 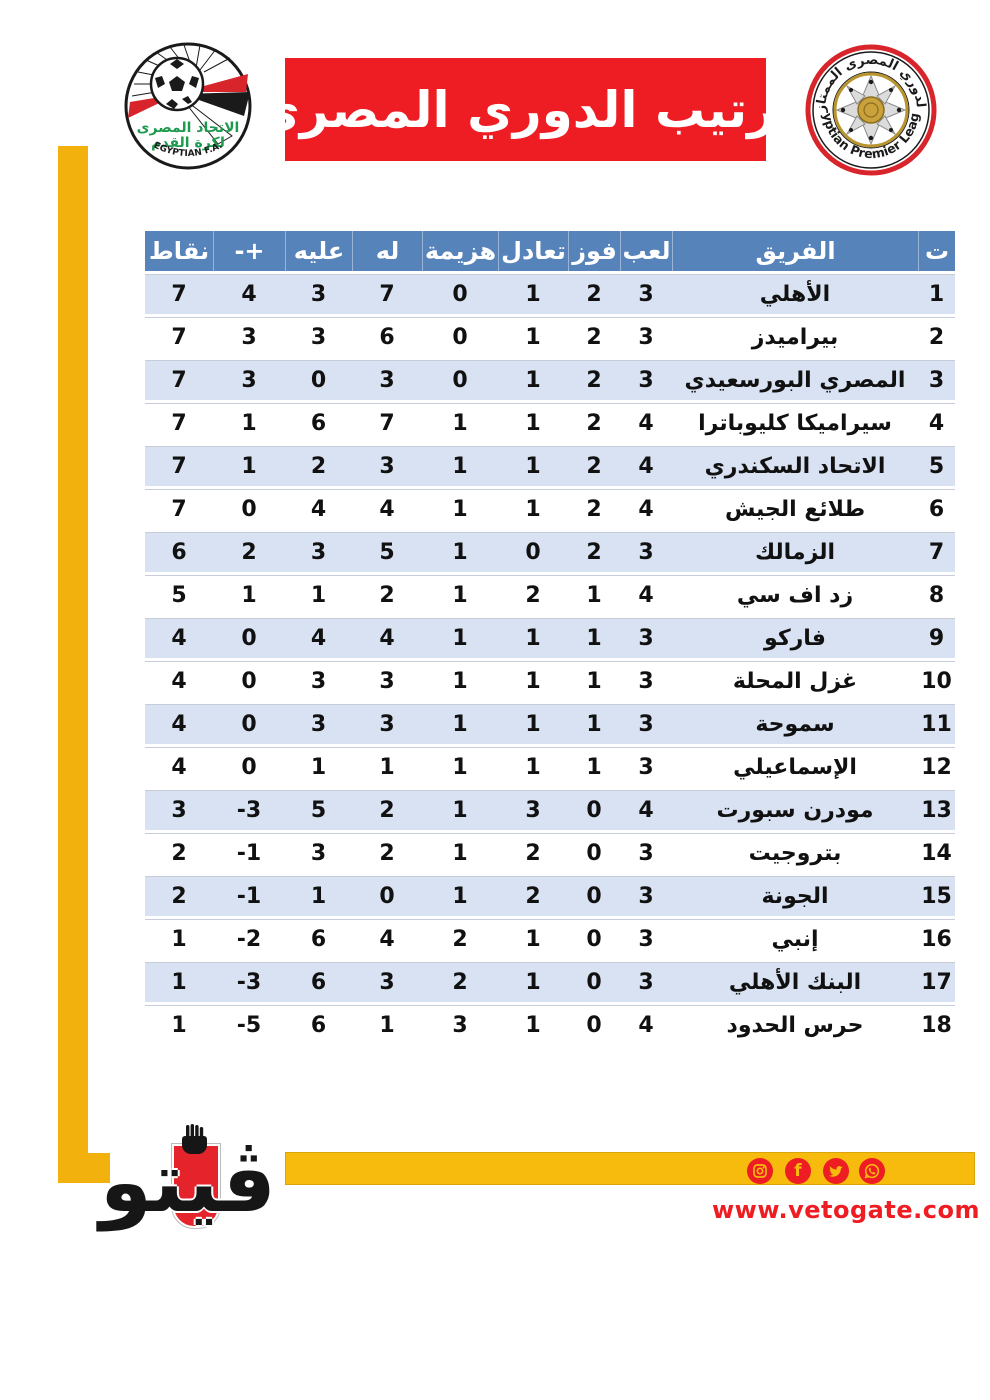 What do you see at coordinates (836, 1171) in the screenshot?
I see `twitter-icon` at bounding box center [836, 1171].